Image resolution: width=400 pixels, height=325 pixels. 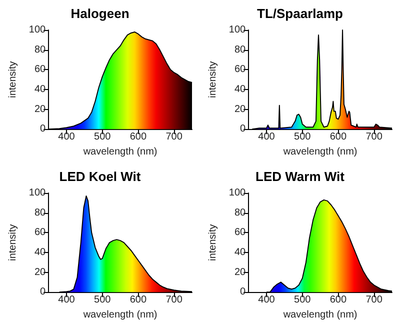 What do you see at coordinates (100, 13) in the screenshot?
I see `chart-title: Halogeen` at bounding box center [100, 13].